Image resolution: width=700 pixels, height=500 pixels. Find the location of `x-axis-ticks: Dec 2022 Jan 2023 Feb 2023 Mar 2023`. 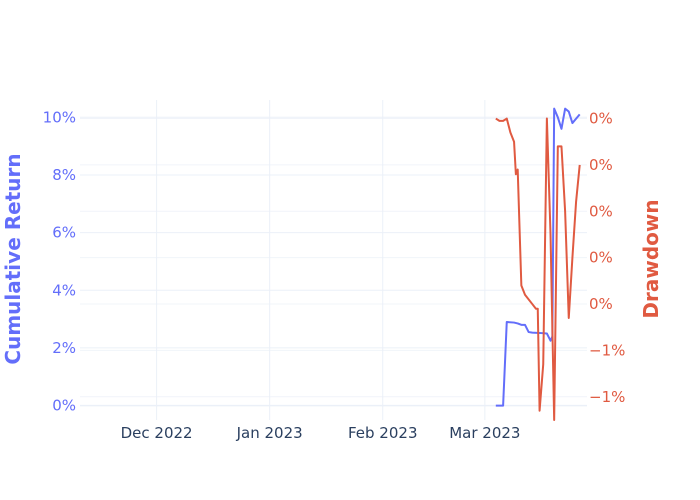

x-axis-ticks: Dec 2022 Jan 2023 Feb 2023 Mar 2023 is located at coordinates (321, 433).